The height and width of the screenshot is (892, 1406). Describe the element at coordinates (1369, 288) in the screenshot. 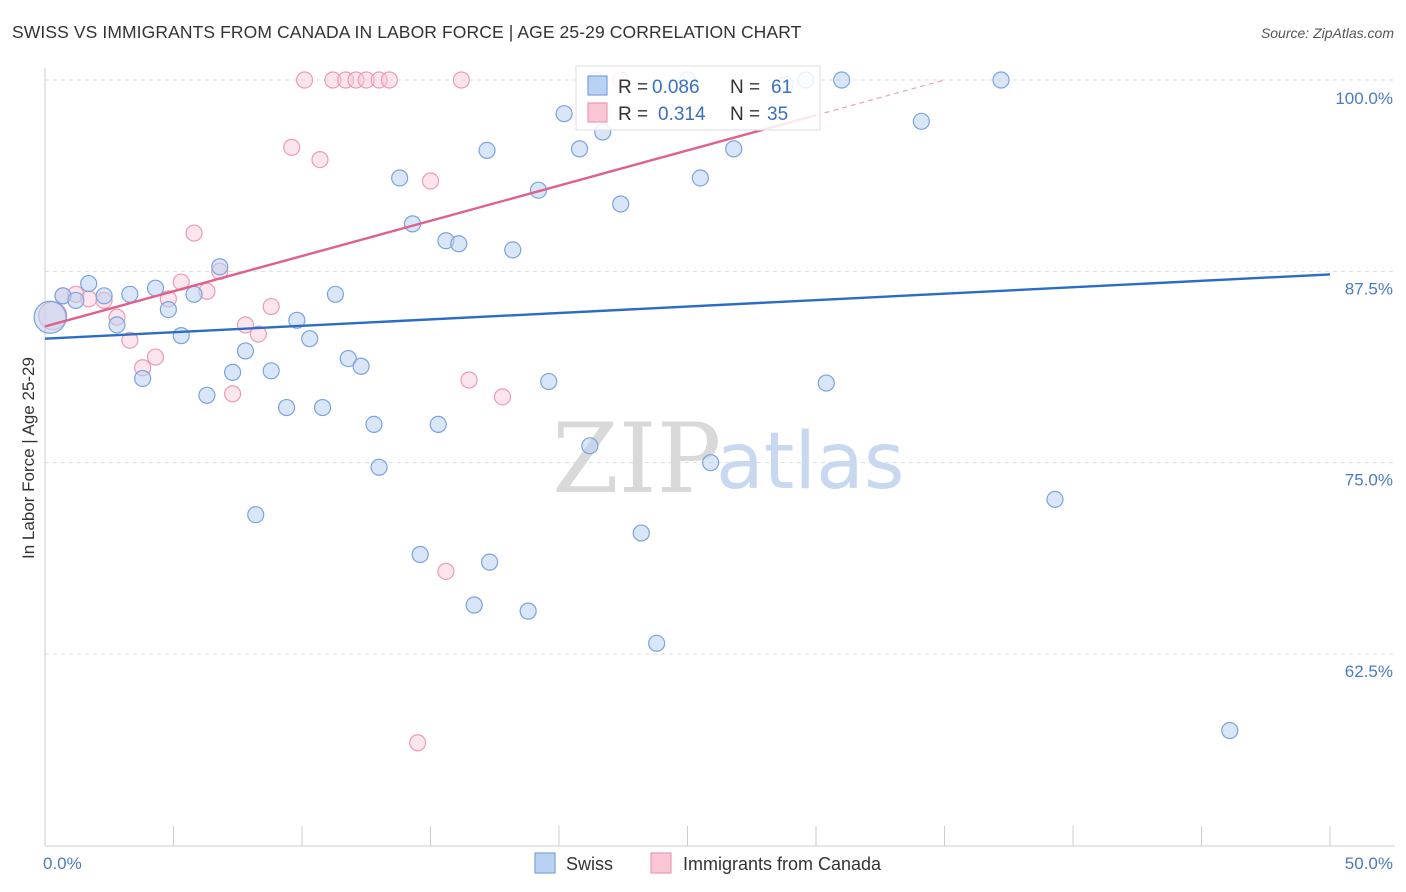

I see `y-tick-label: 87.5%` at that location.